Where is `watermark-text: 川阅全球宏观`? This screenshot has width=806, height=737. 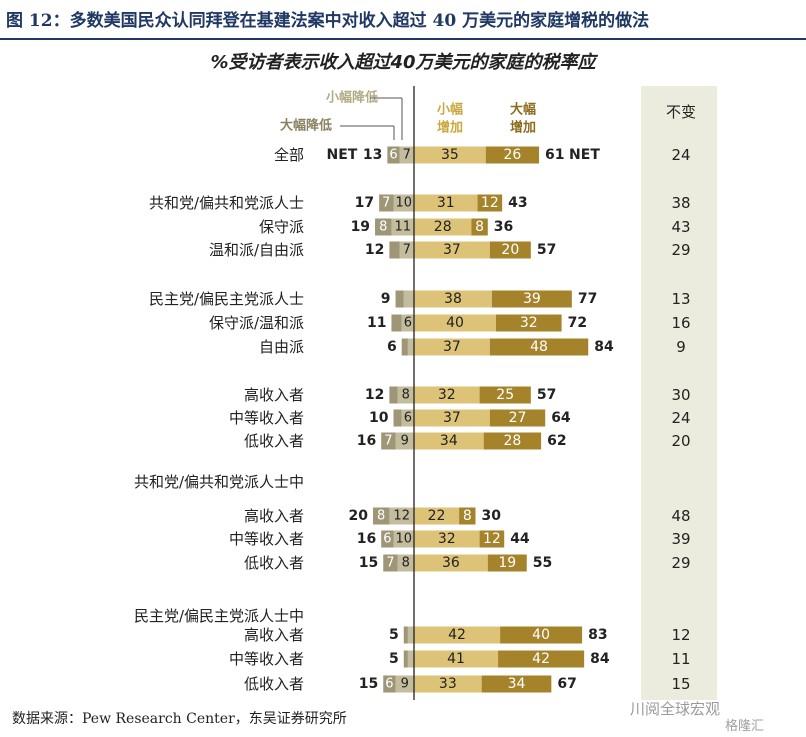
watermark-text: 川阅全球宏观 is located at coordinates (675, 709).